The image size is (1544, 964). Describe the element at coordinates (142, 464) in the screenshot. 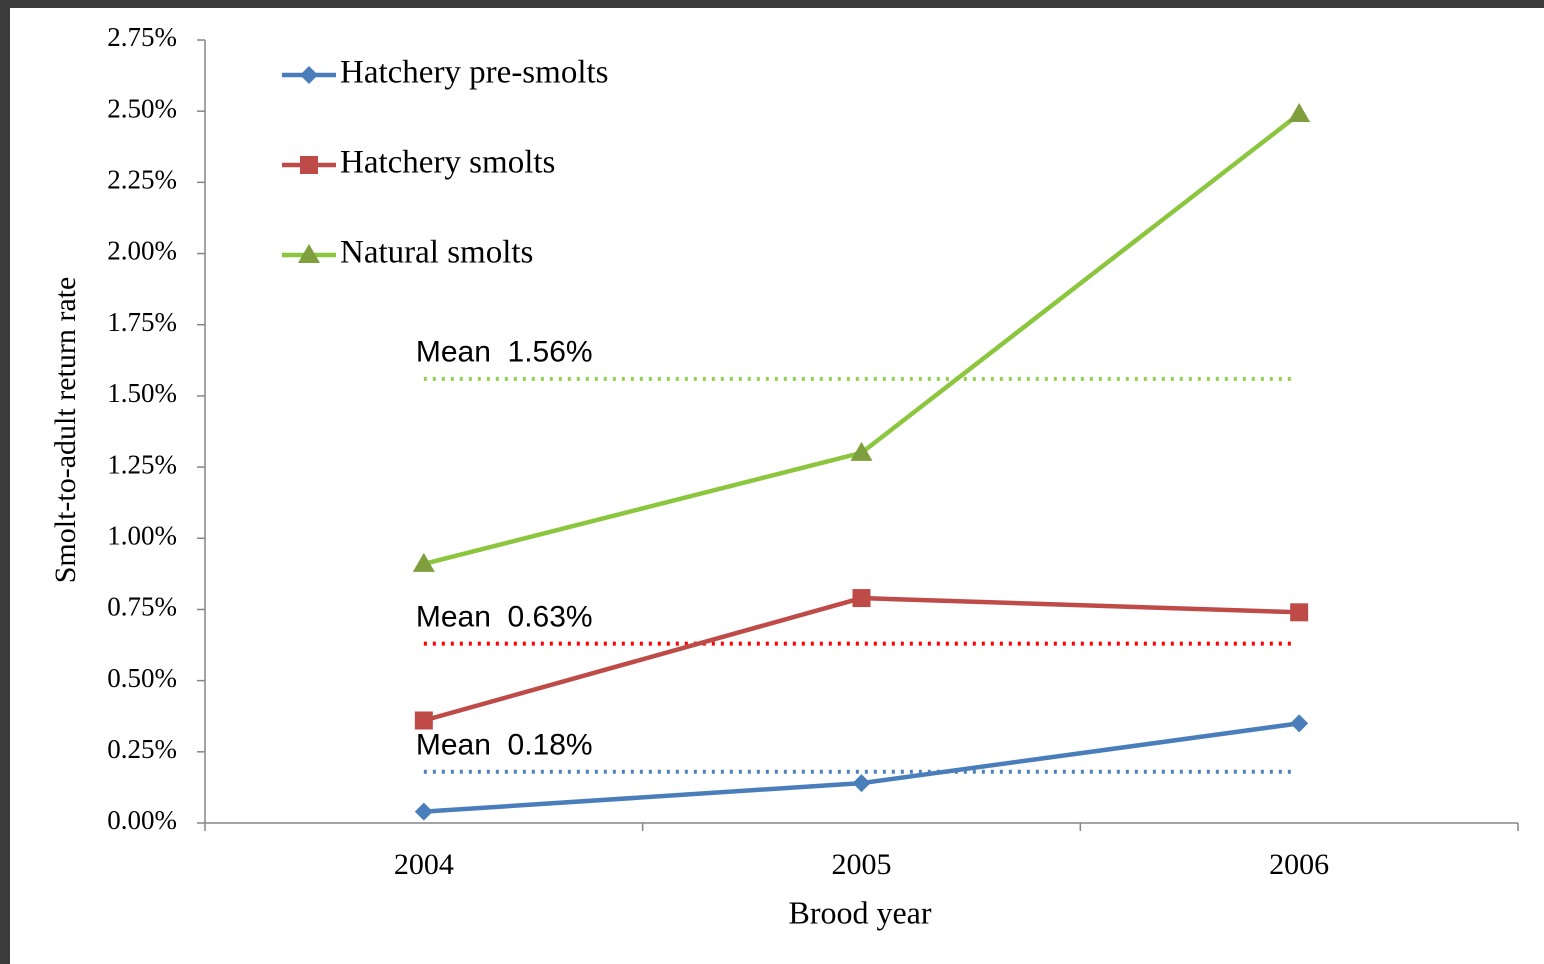

I see `y-tick-label: 1.25%` at that location.